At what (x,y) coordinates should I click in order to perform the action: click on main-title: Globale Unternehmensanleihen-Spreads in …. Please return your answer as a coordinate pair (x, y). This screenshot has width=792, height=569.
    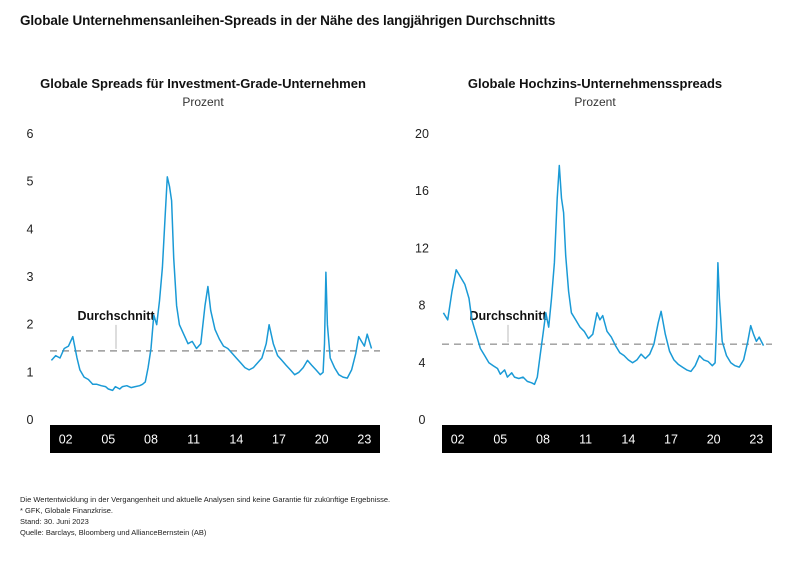
    Looking at the image, I should click on (288, 20).